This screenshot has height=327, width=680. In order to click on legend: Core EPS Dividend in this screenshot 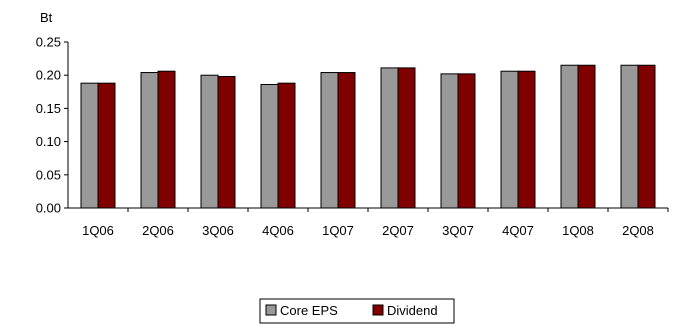, I will do `click(357, 311)`.